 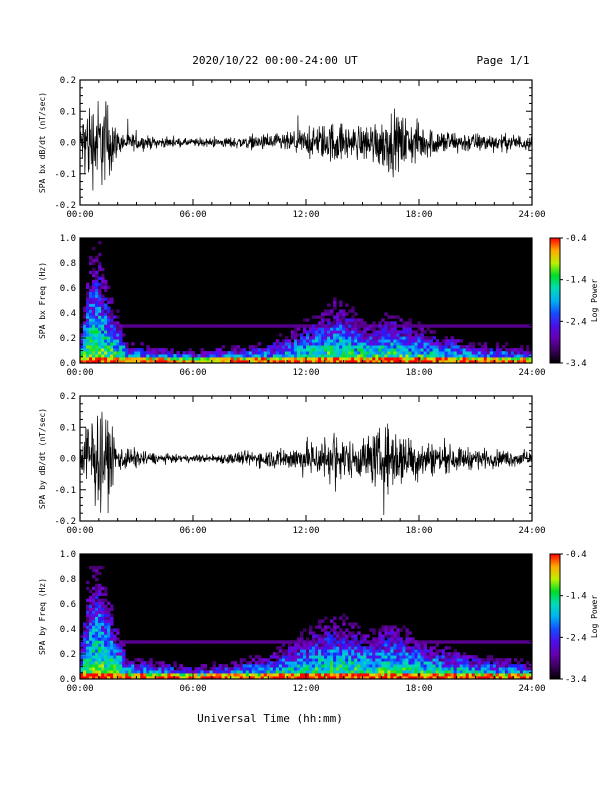 What do you see at coordinates (418, 215) in the screenshot?
I see `x-tick-label: 18:00` at bounding box center [418, 215].